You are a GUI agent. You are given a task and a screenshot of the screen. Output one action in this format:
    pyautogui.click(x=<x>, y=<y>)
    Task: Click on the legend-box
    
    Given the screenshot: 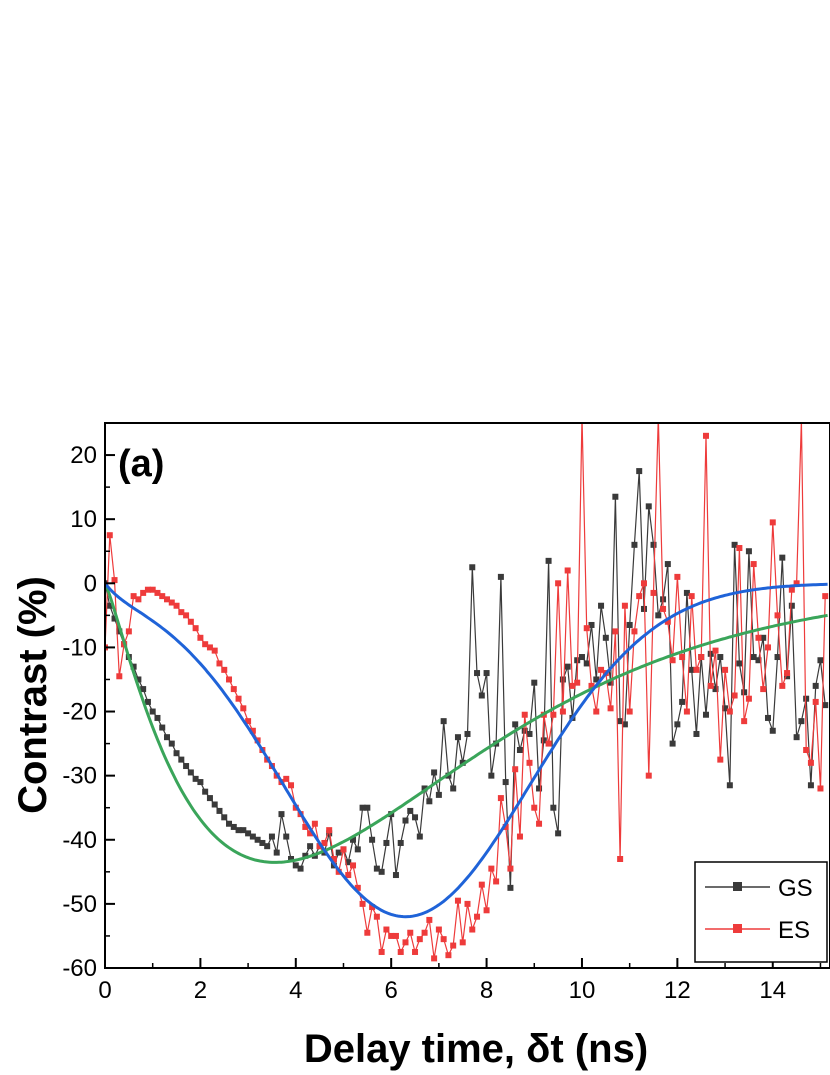 What is the action you would take?
    pyautogui.click(x=761, y=912)
    